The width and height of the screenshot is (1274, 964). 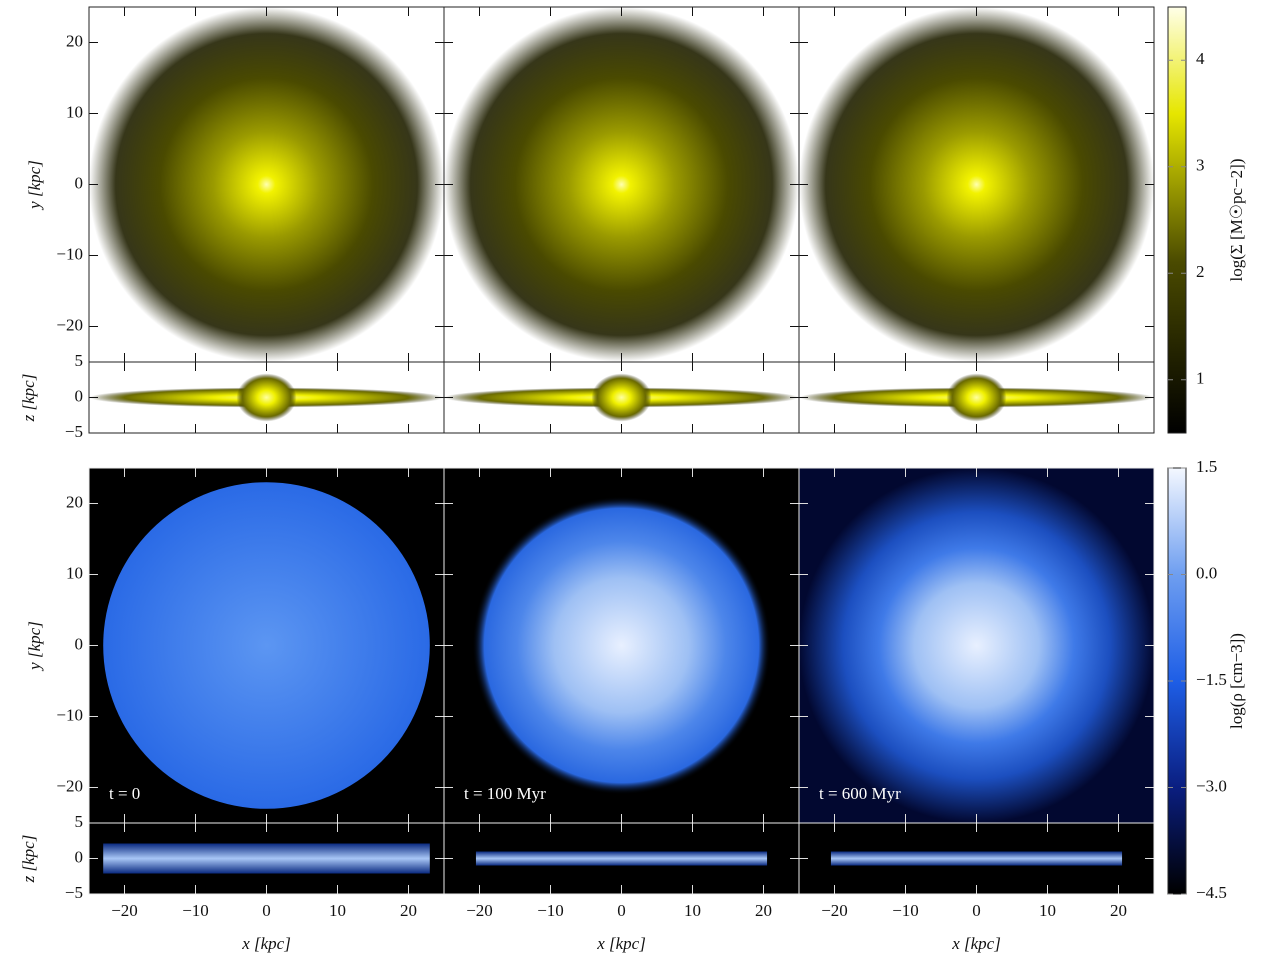 I want to click on colorbar-tick-label: −1.5, so click(x=1211, y=679).